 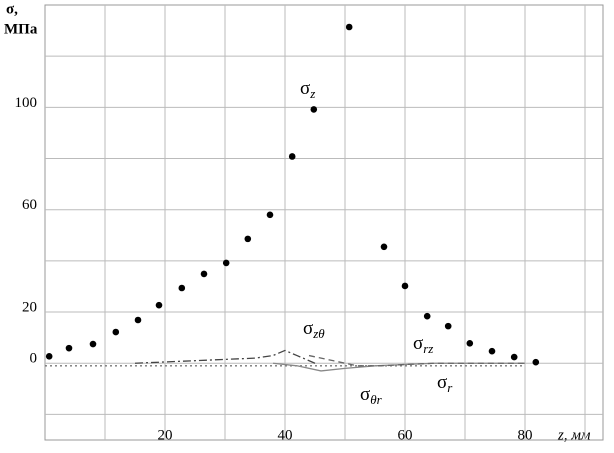 What do you see at coordinates (405, 435) in the screenshot?
I see `x-tick-label: 60` at bounding box center [405, 435].